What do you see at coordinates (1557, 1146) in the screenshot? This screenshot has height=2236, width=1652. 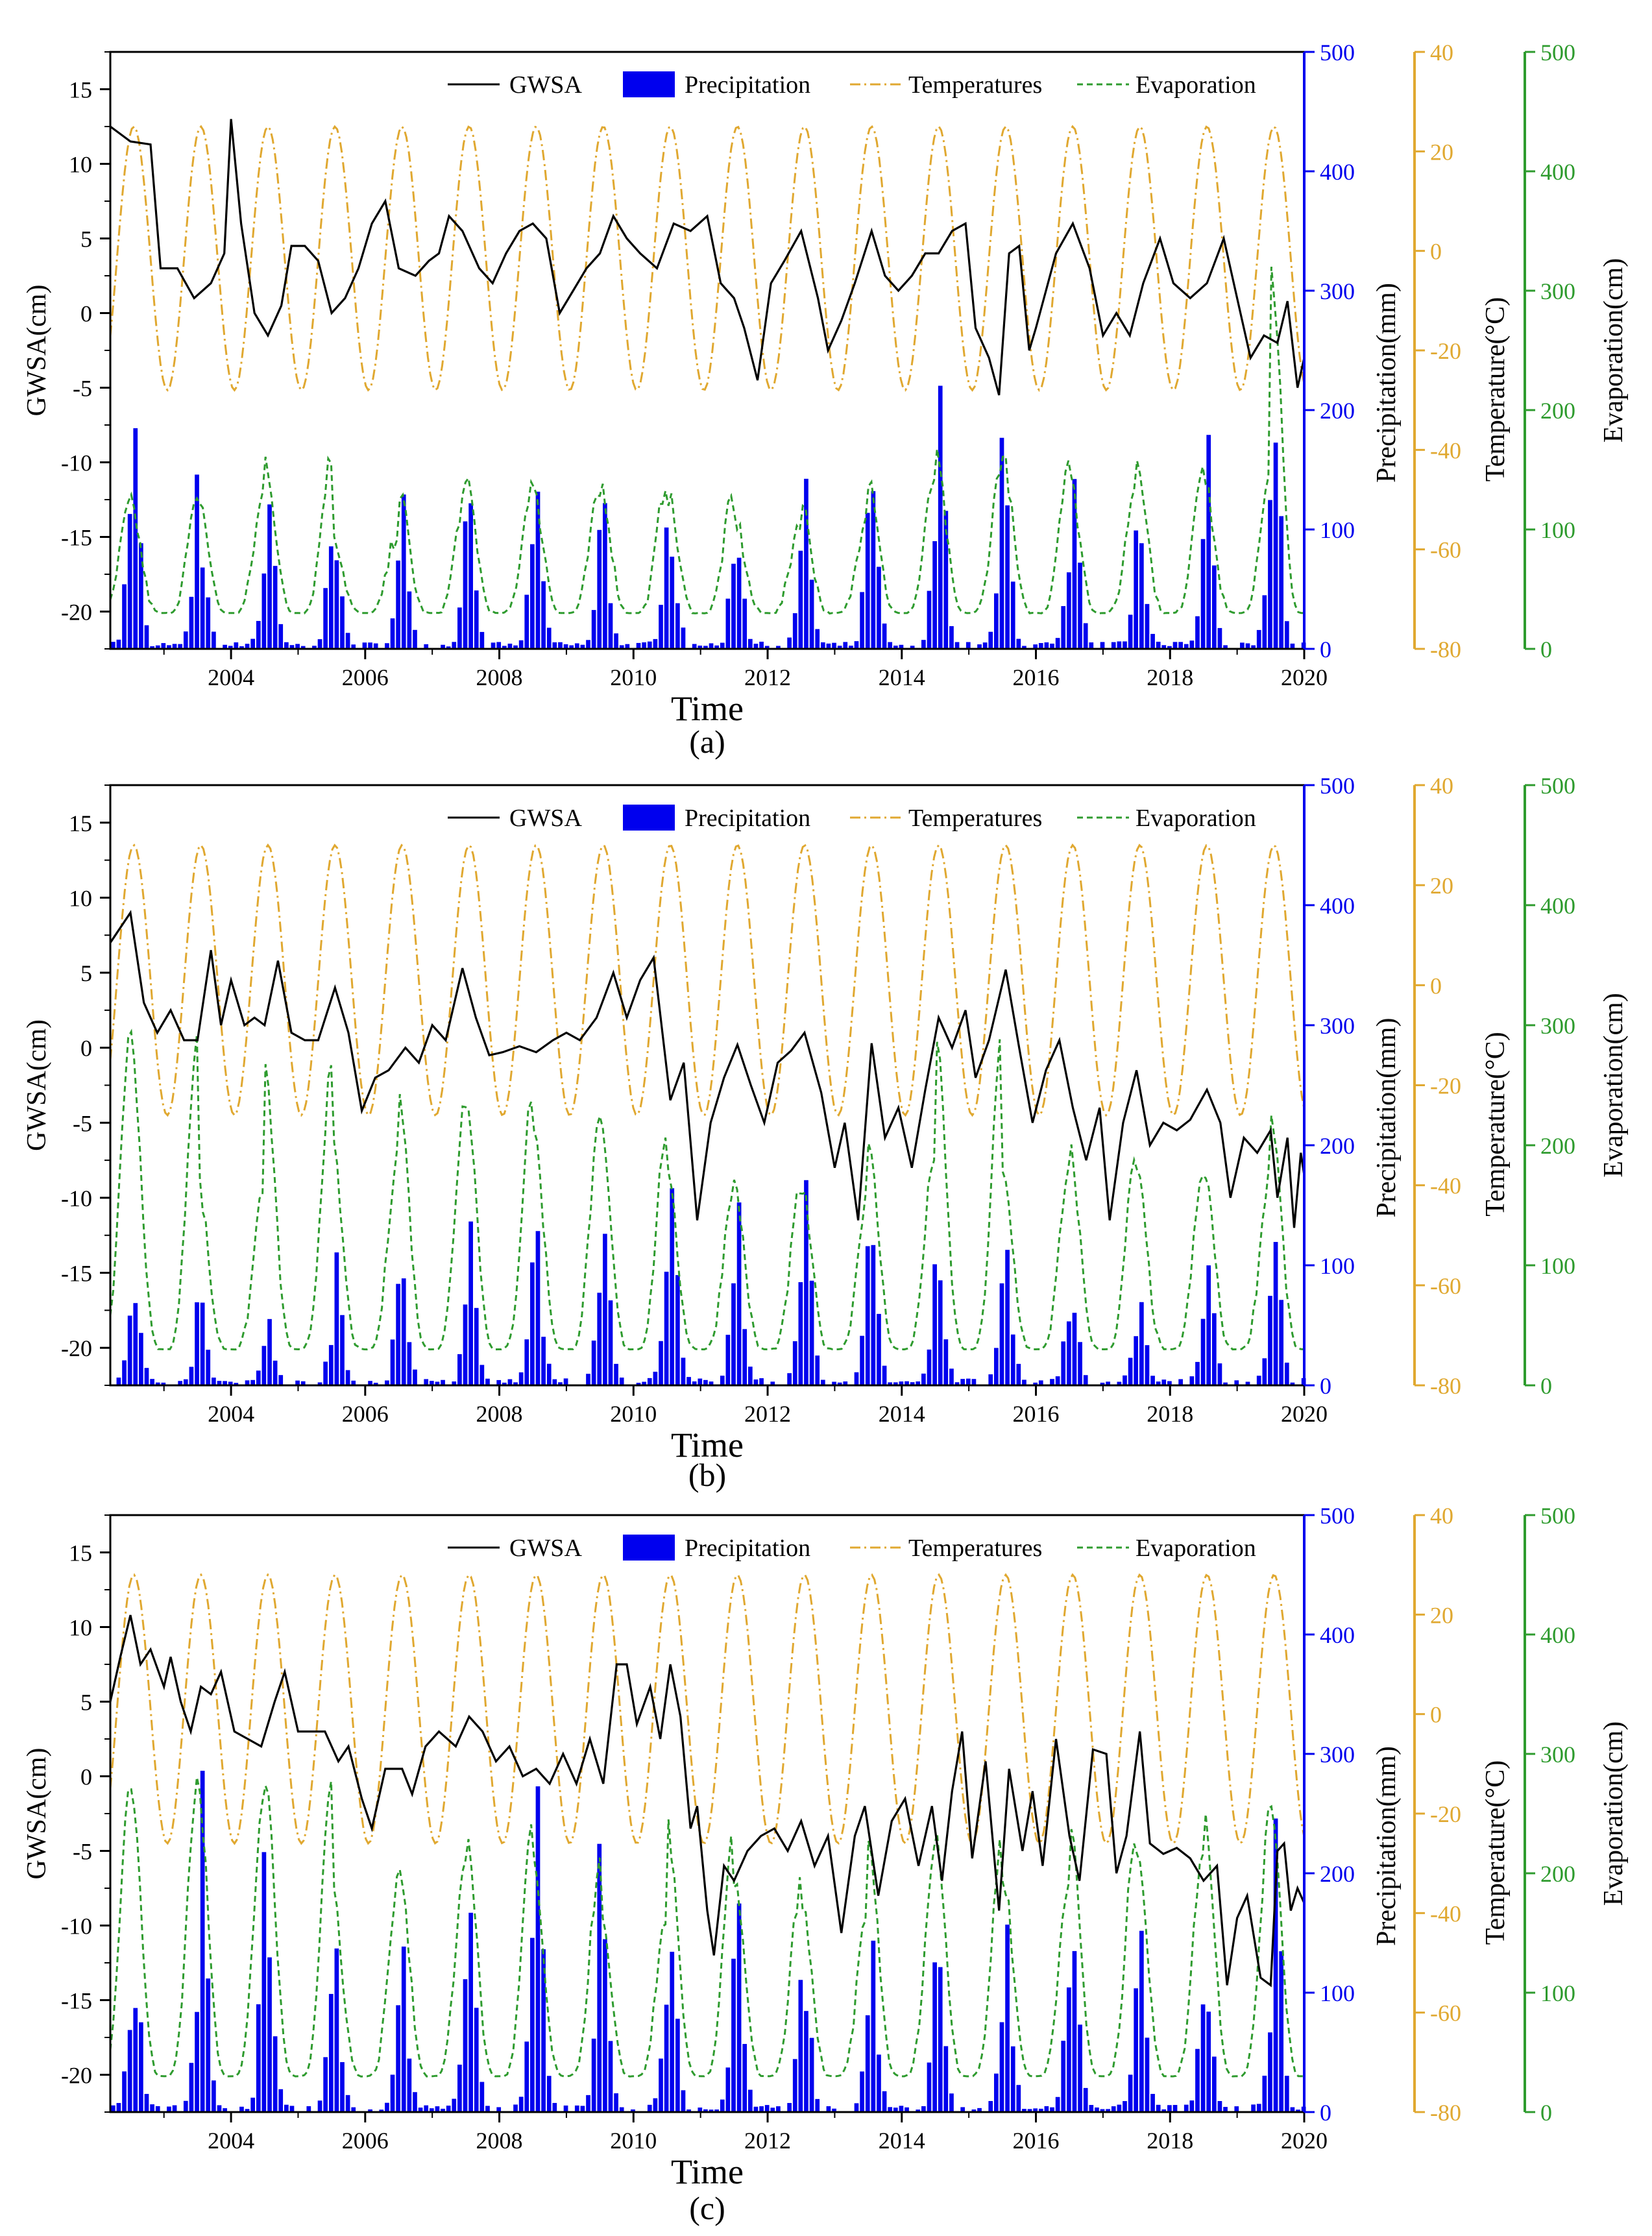 I see `evap-tick-label: 200` at bounding box center [1557, 1146].